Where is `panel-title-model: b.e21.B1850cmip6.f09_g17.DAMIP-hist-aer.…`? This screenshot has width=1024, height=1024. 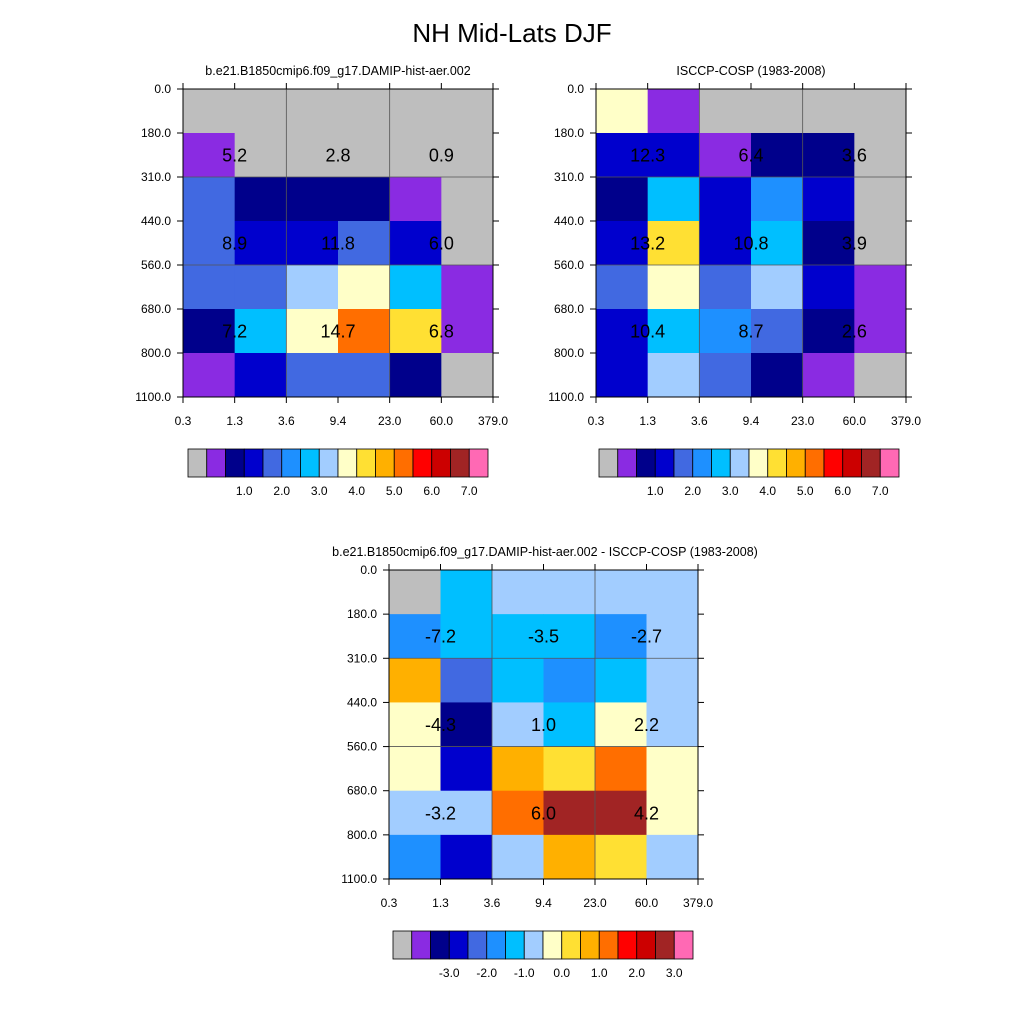 panel-title-model: b.e21.B1850cmip6.f09_g17.DAMIP-hist-aer.… is located at coordinates (338, 71).